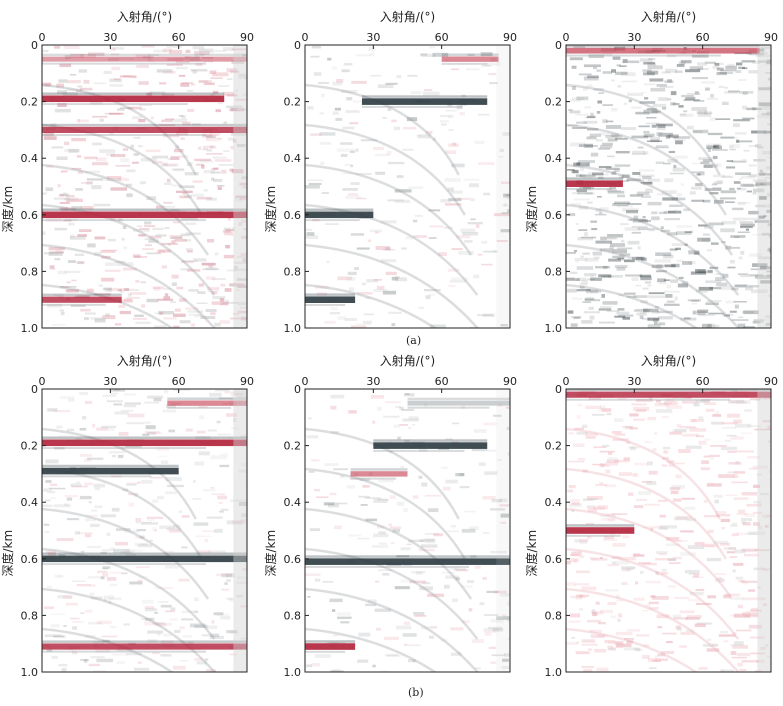  I want to click on reflector-sidelobe, so click(418, 451).